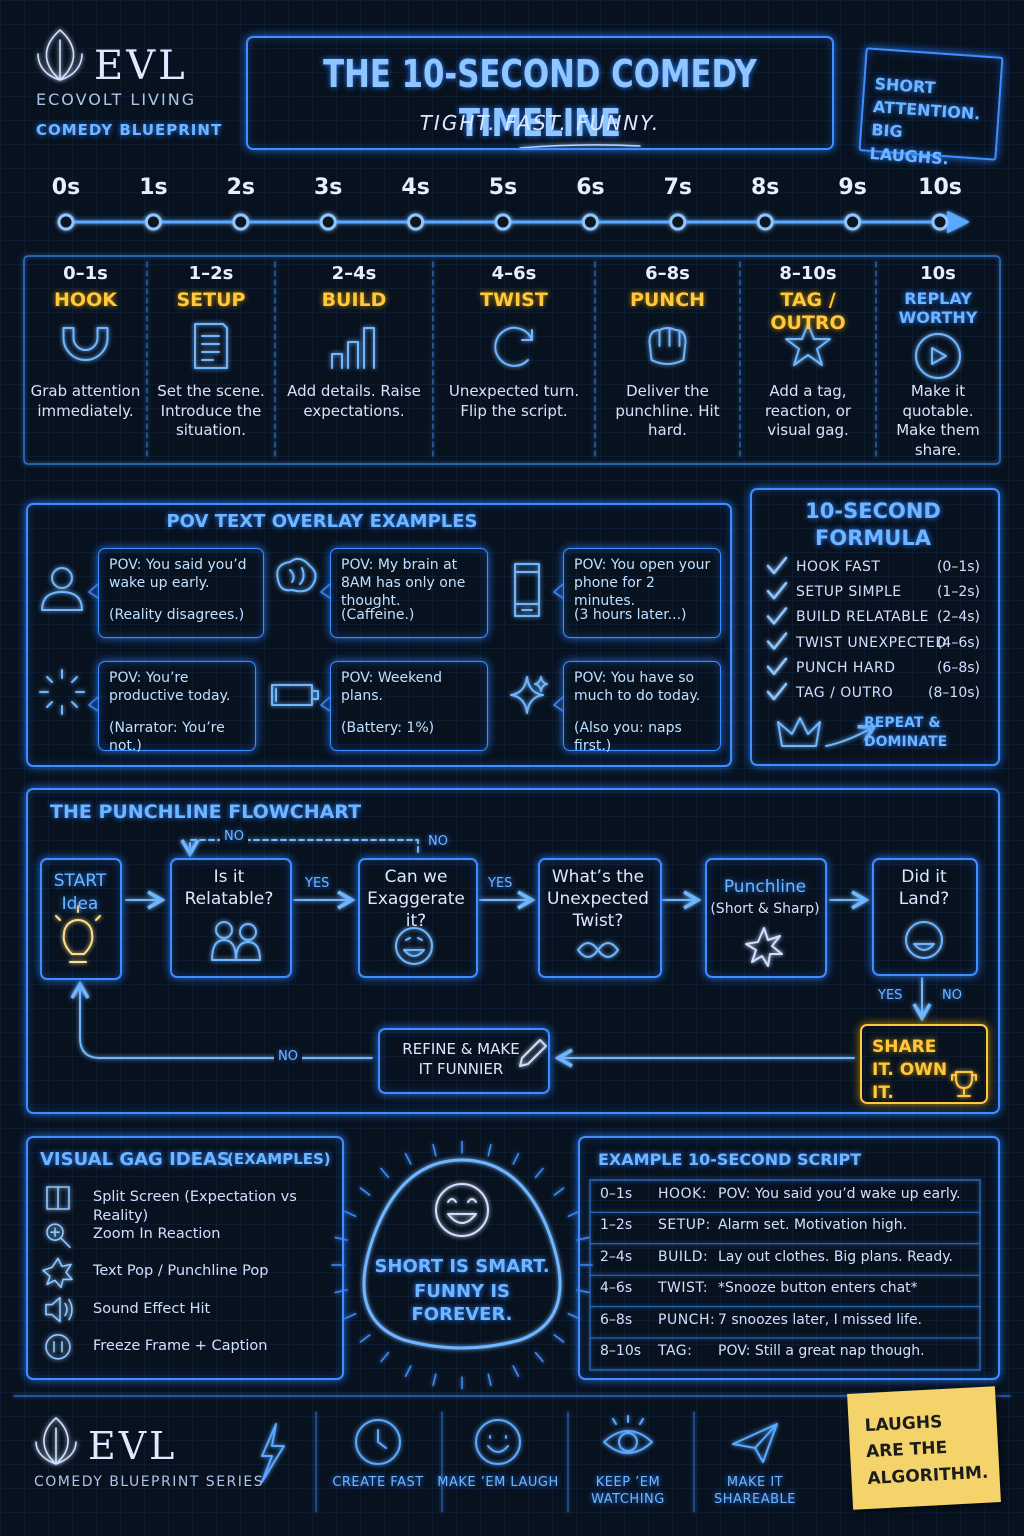  What do you see at coordinates (416, 899) in the screenshot?
I see `node-text: Can we Exaggerate it?` at bounding box center [416, 899].